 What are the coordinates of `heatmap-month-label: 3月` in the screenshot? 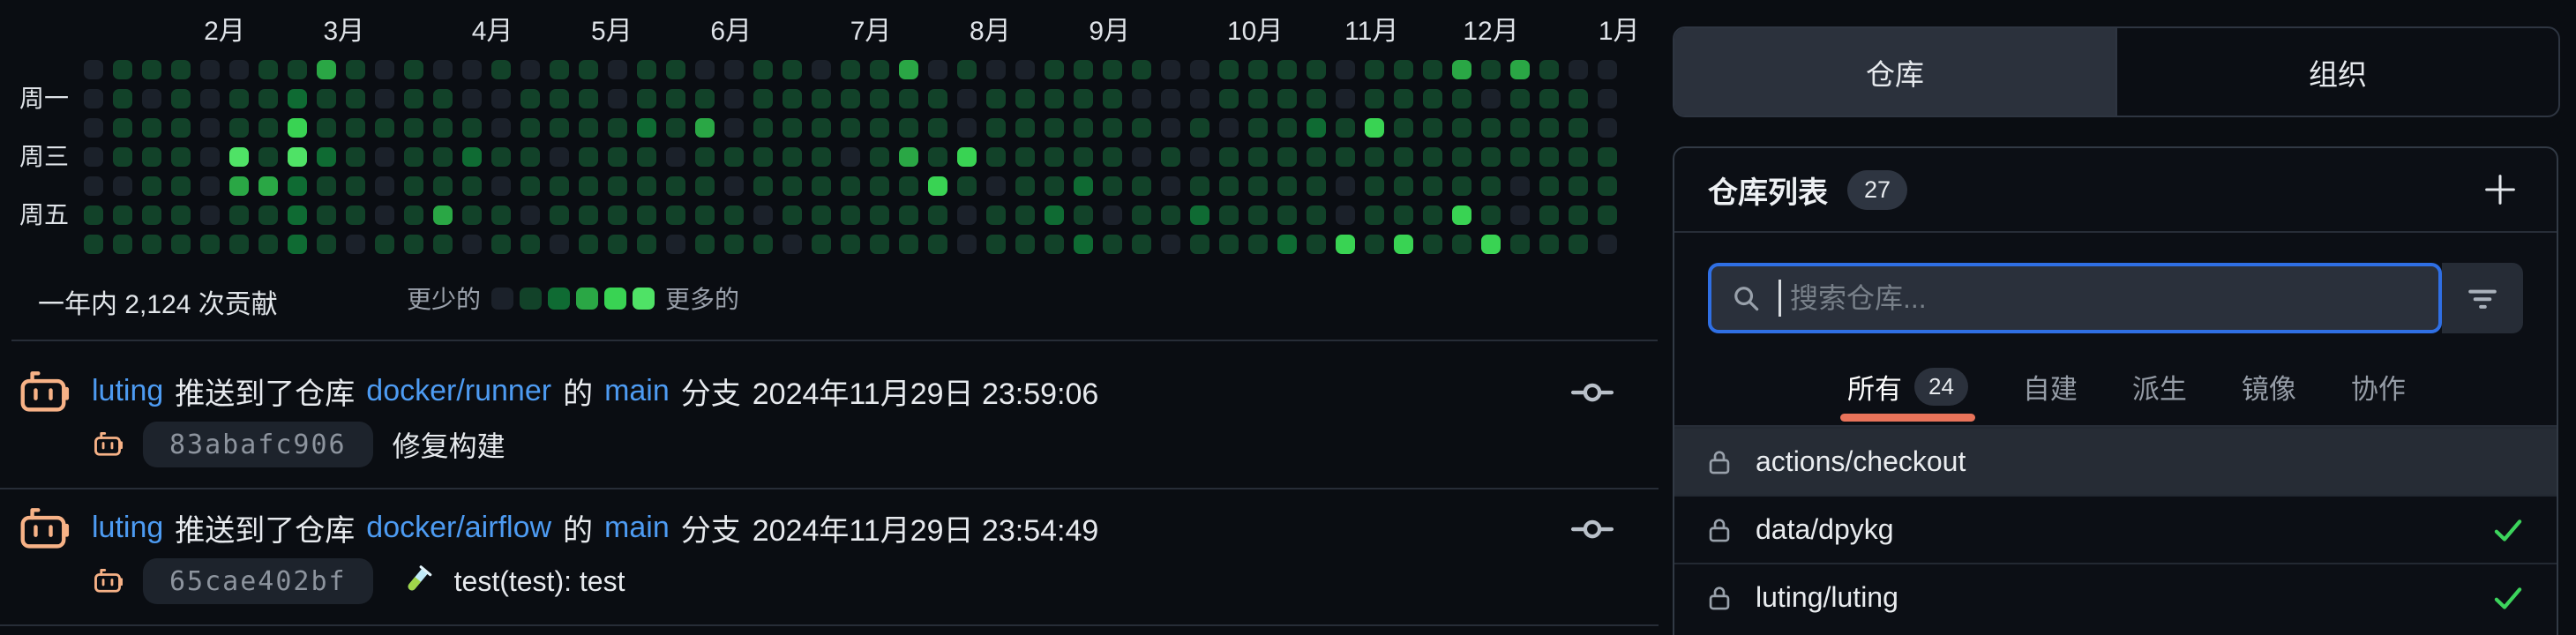 It's located at (344, 31).